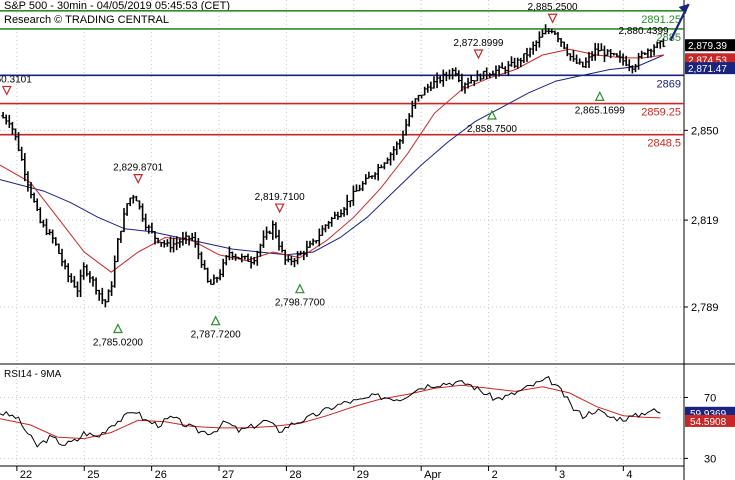 Image resolution: width=735 pixels, height=480 pixels. What do you see at coordinates (492, 129) in the screenshot?
I see `swing-low-label: 2,858.7500` at bounding box center [492, 129].